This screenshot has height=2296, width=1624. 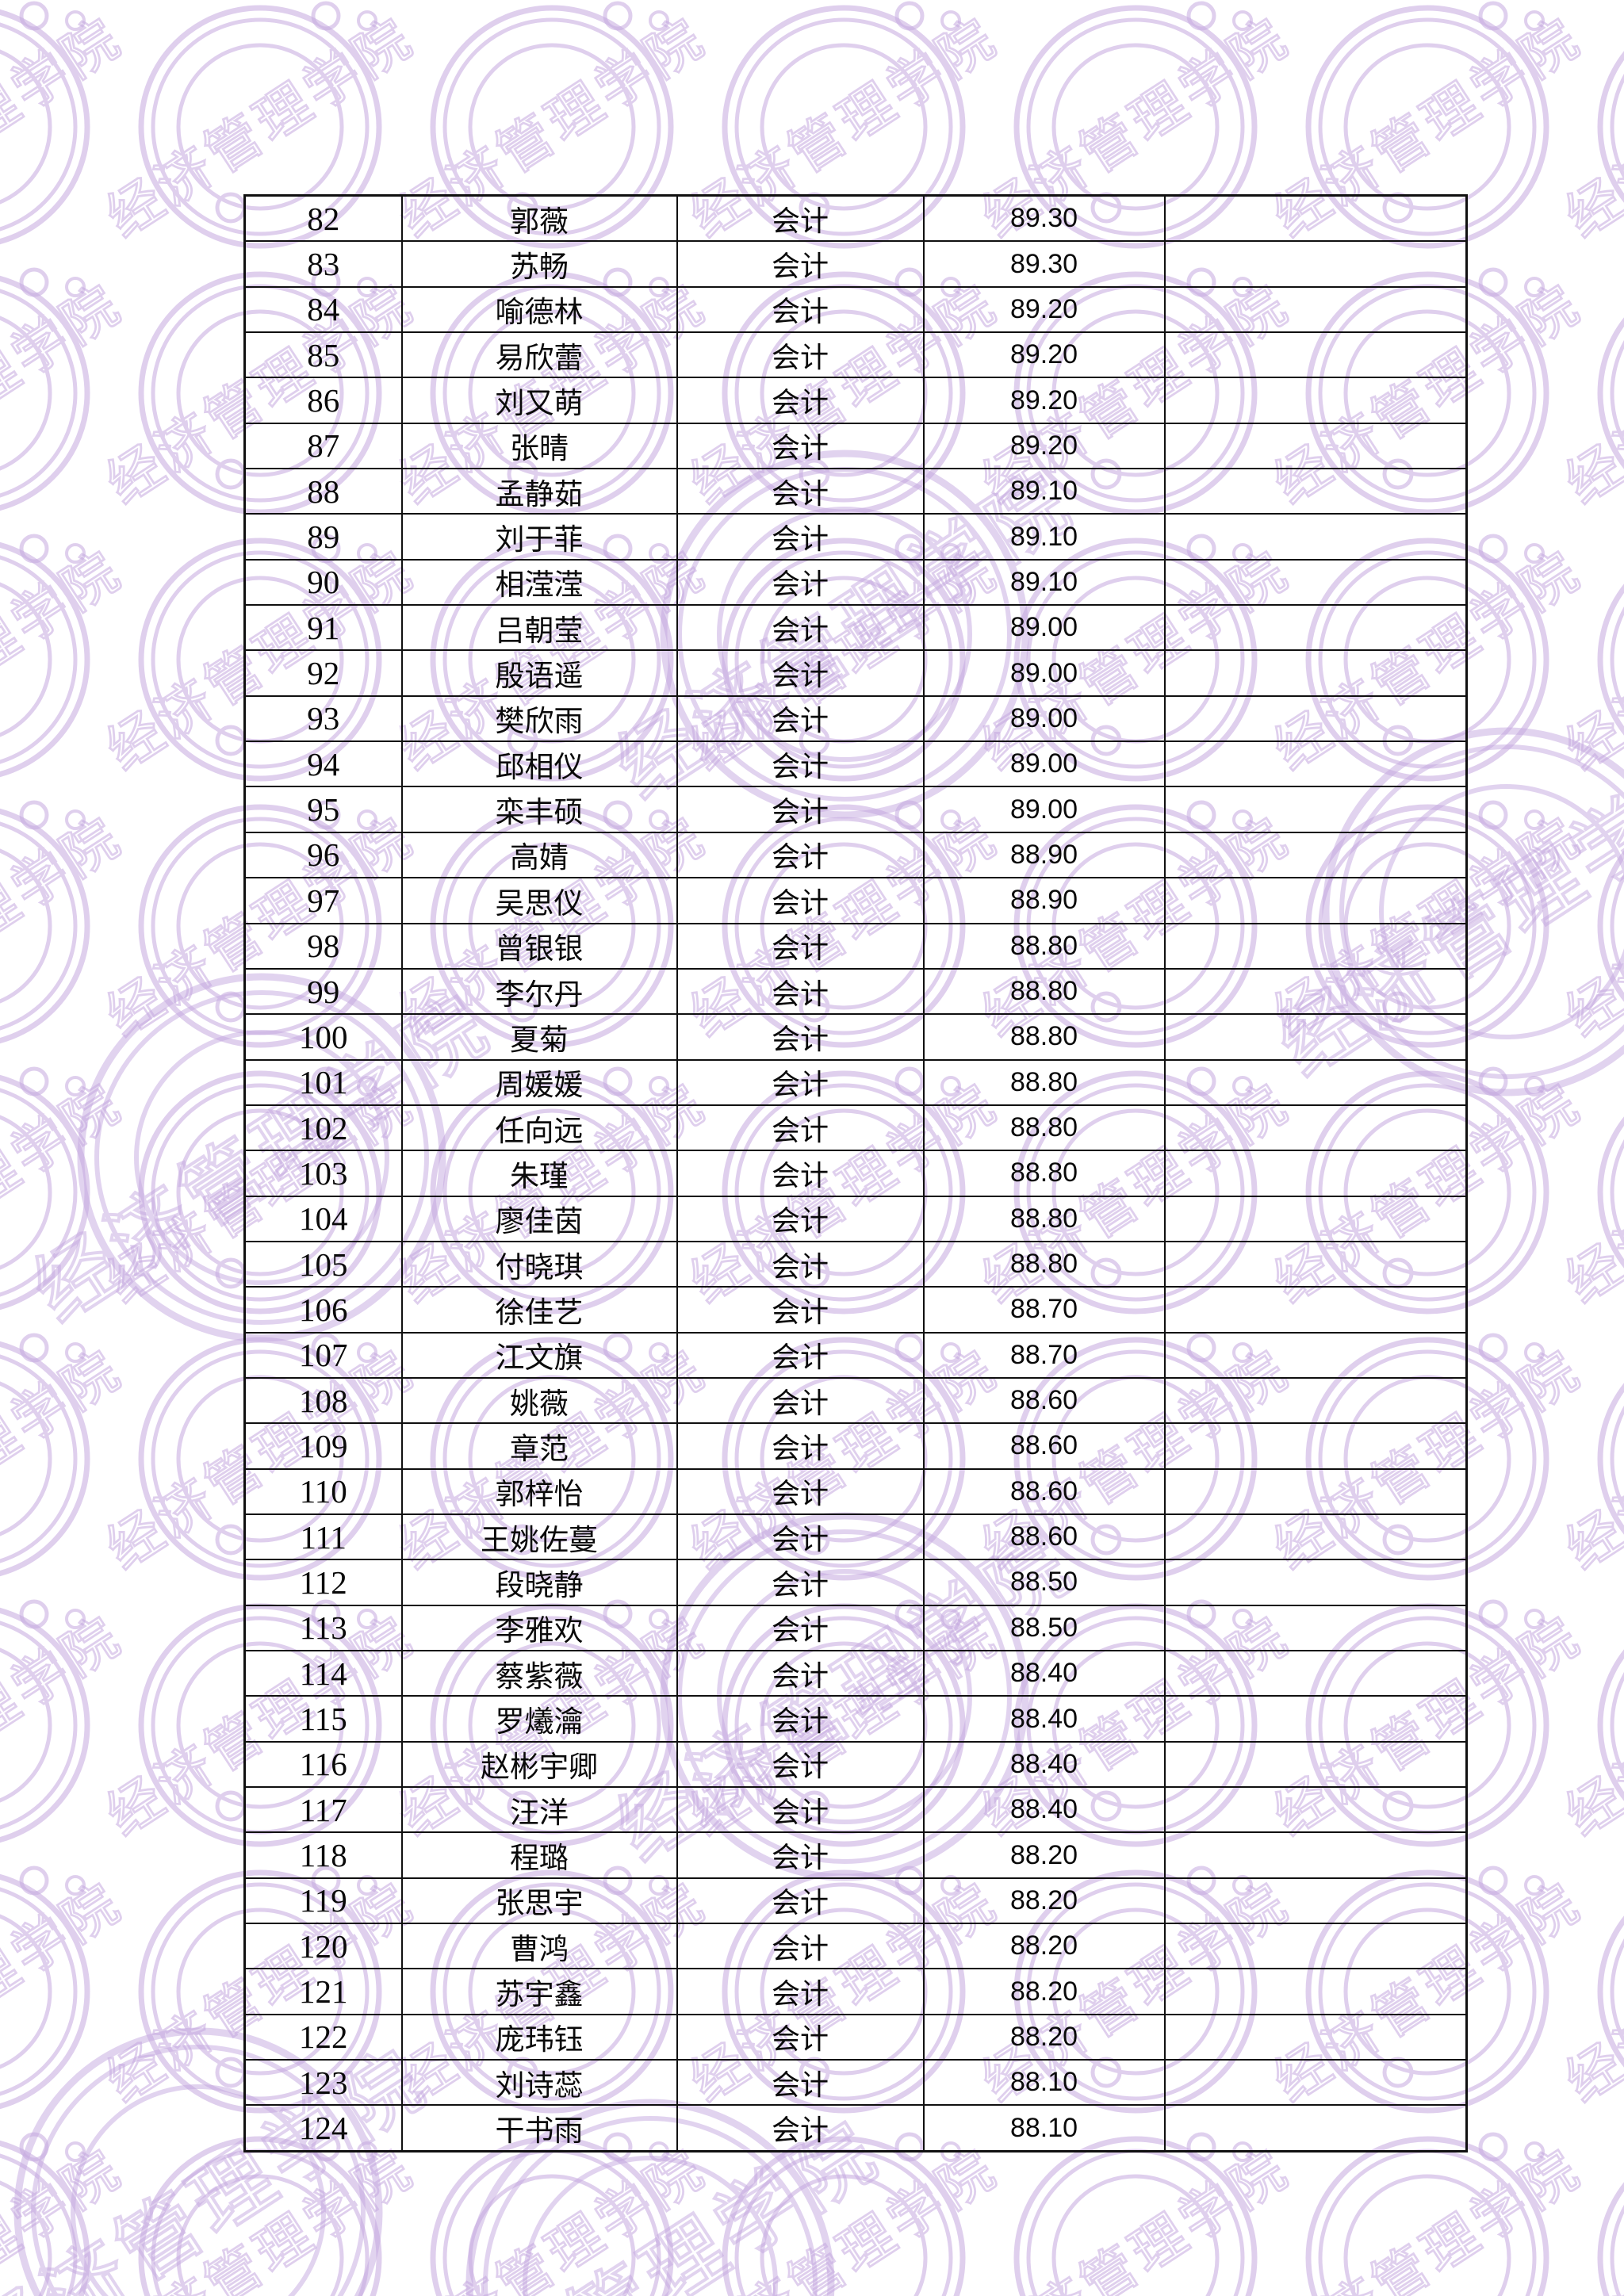 I want to click on cell-no: 124, so click(x=323, y=2128).